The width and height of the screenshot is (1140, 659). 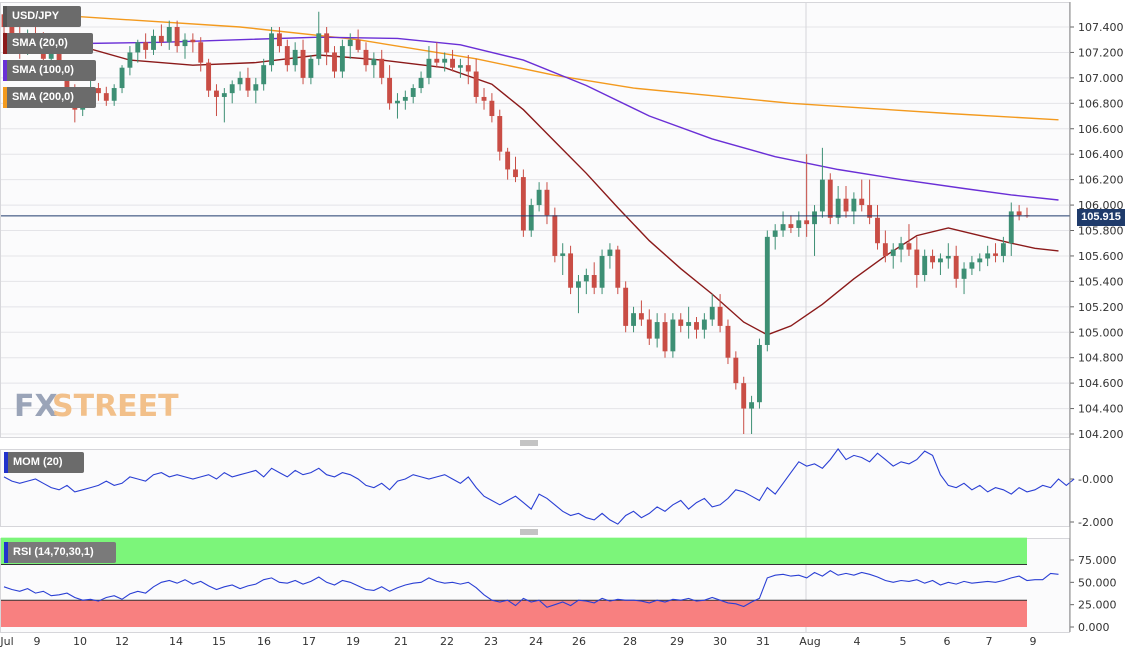 I want to click on rsi-badge: RSI (14,70,30,1), so click(x=60, y=552).